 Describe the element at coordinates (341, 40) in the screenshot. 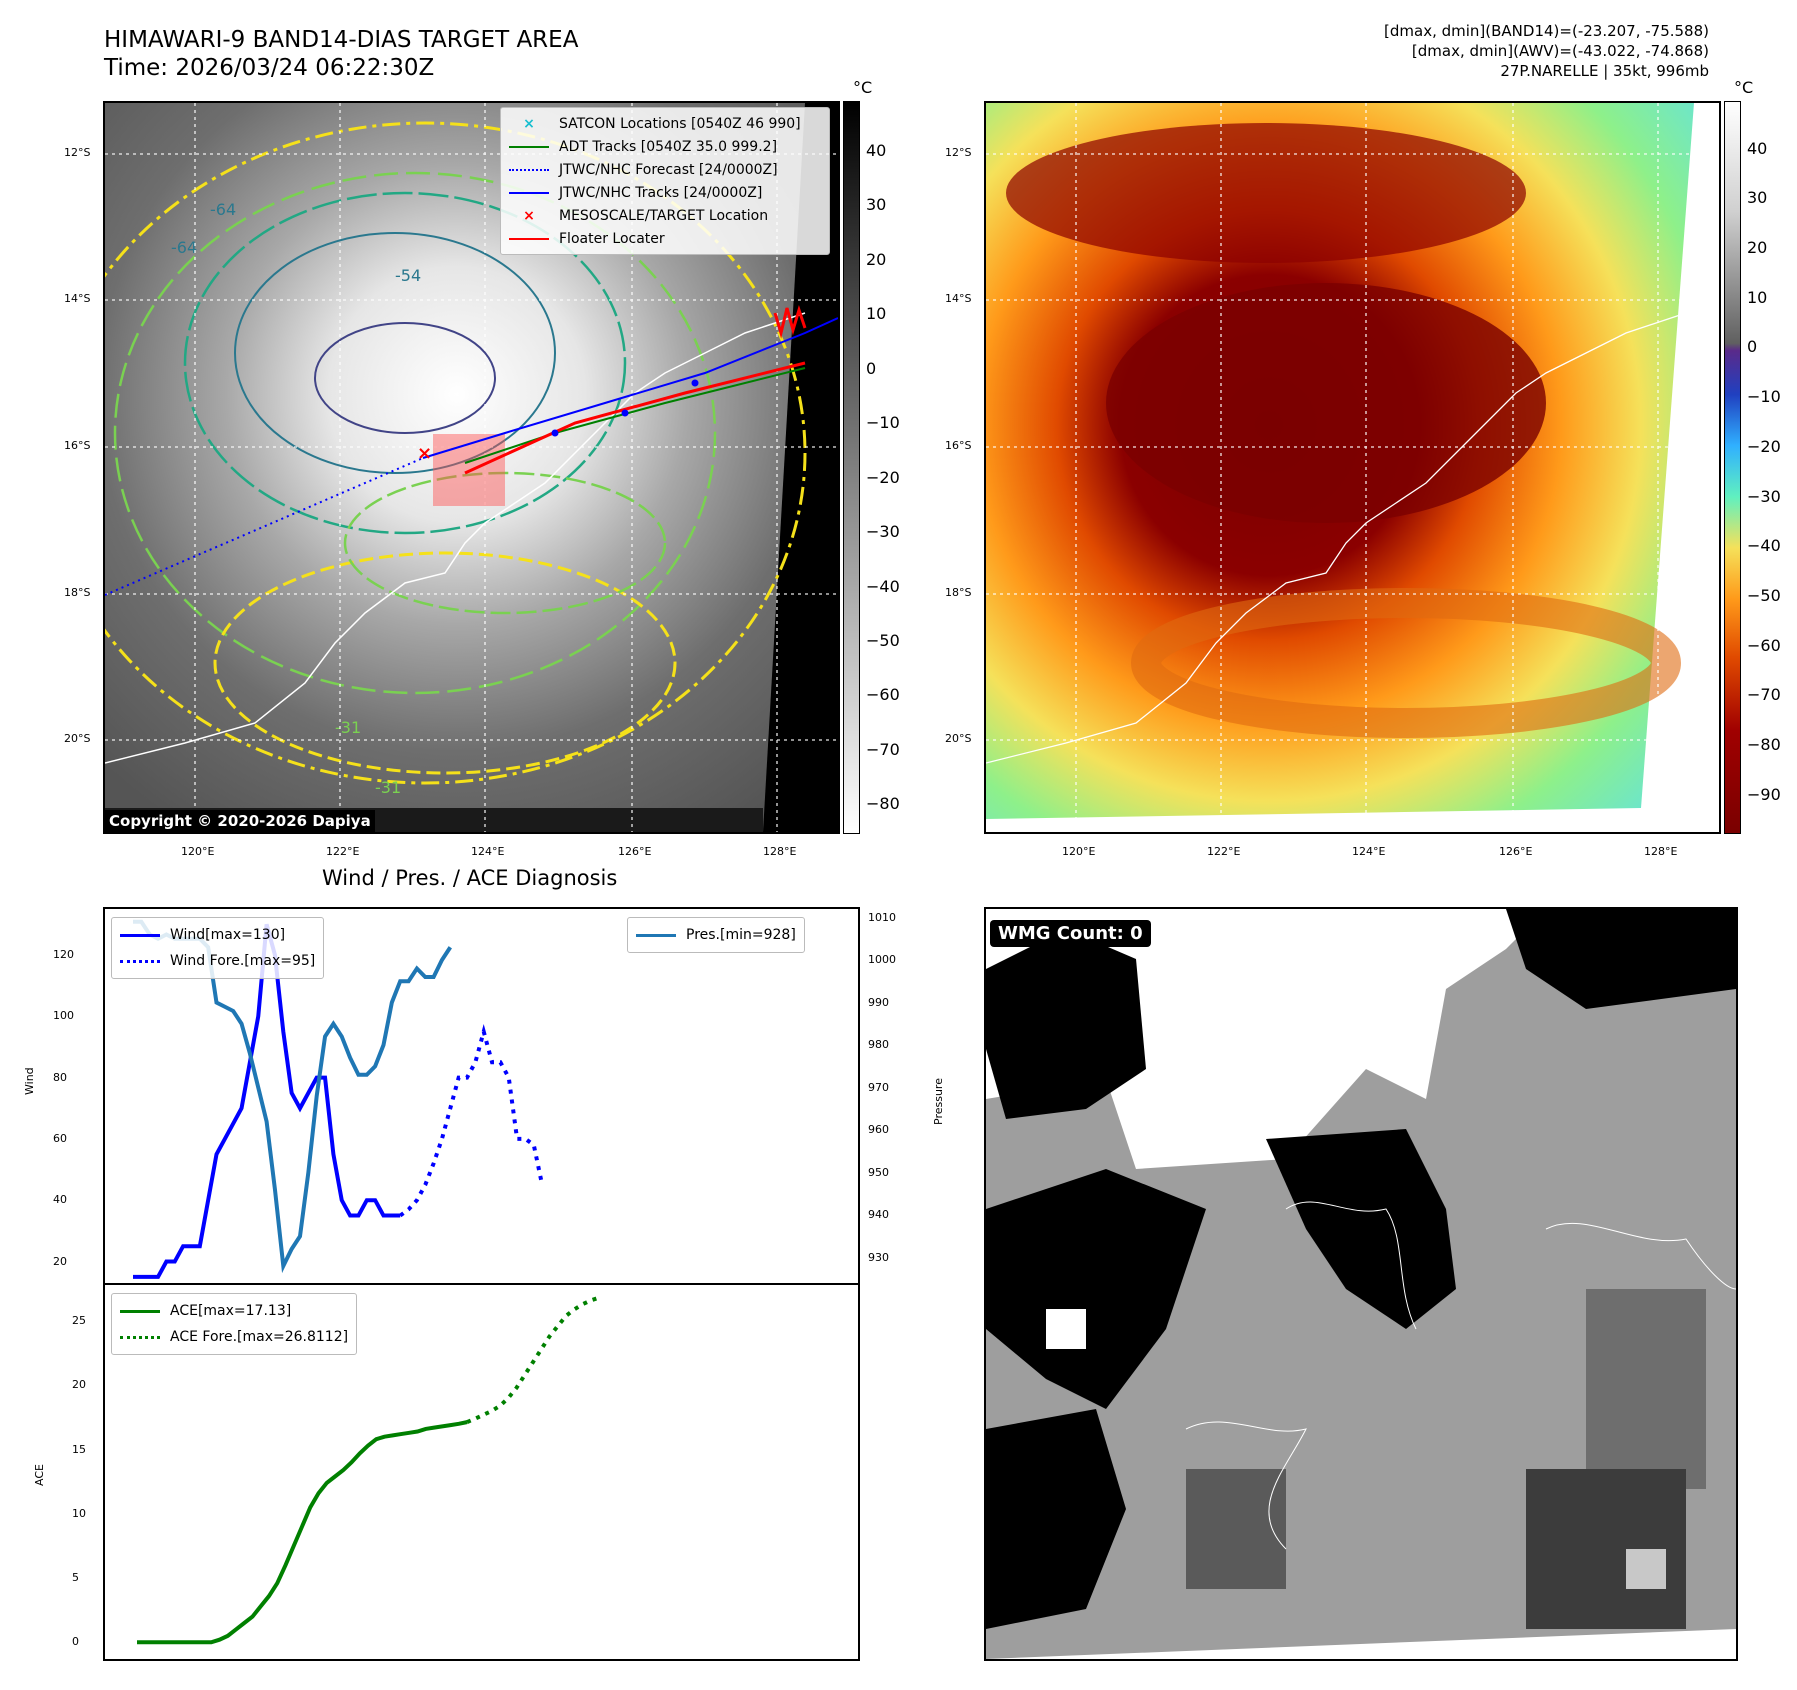

I see `figure-title: HIMAWARI-9 BAND14-DIAS TARGET AREA` at that location.